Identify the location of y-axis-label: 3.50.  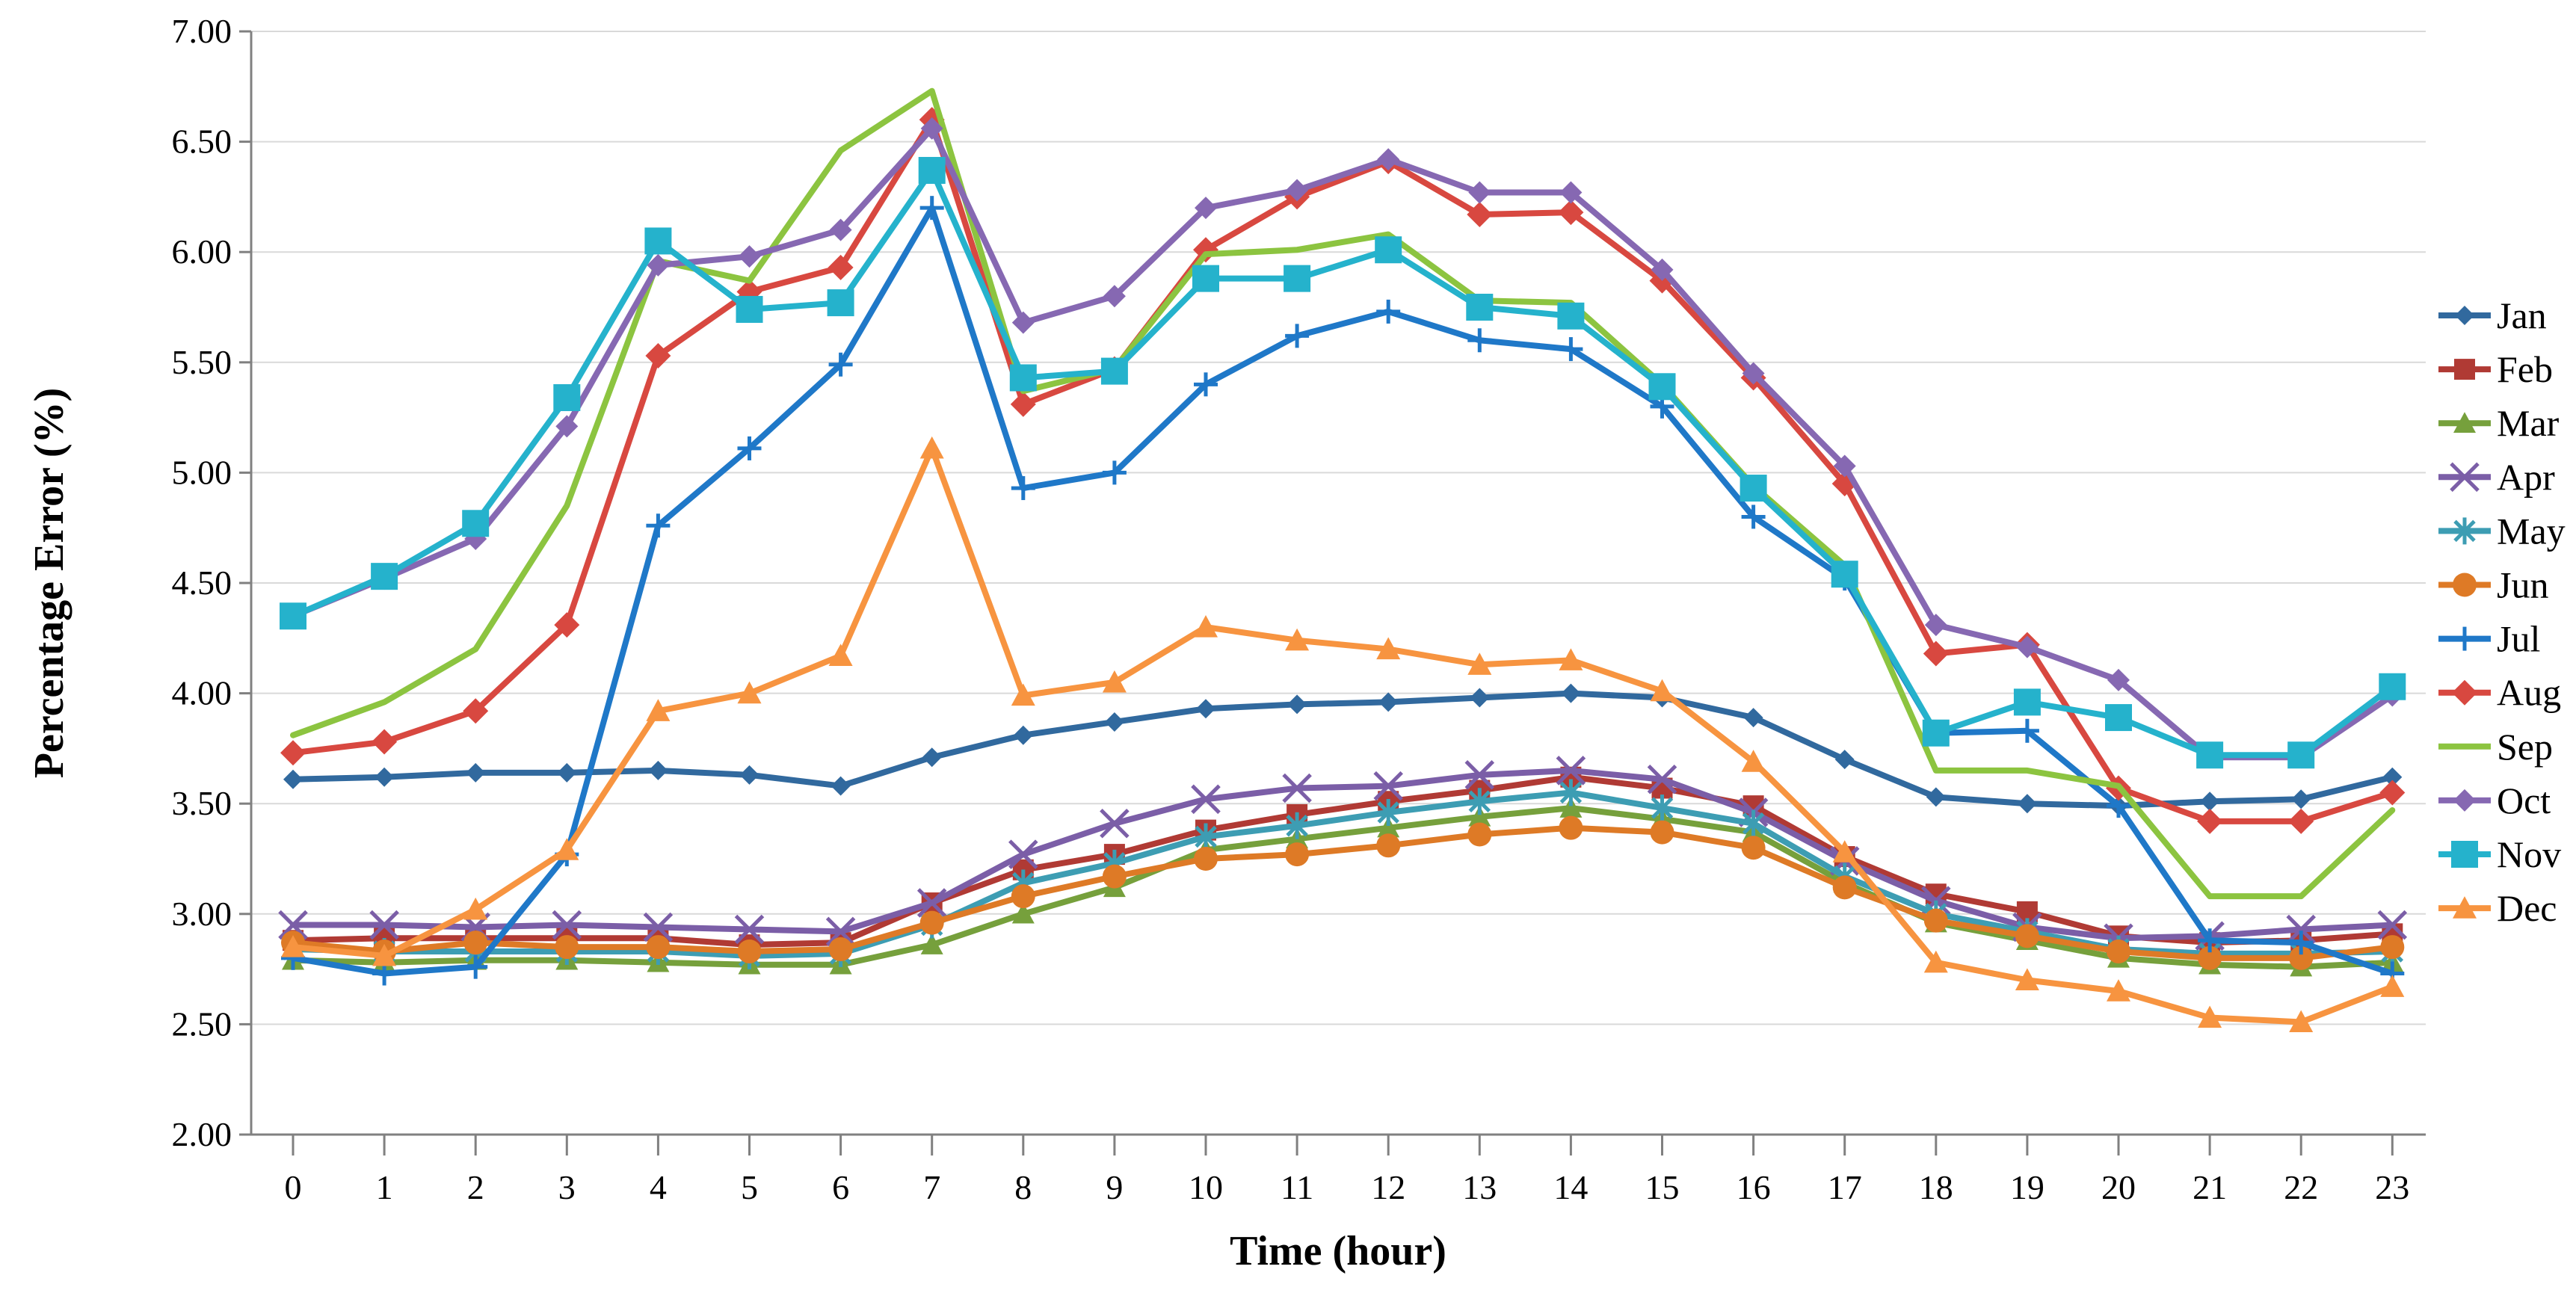
(202, 803).